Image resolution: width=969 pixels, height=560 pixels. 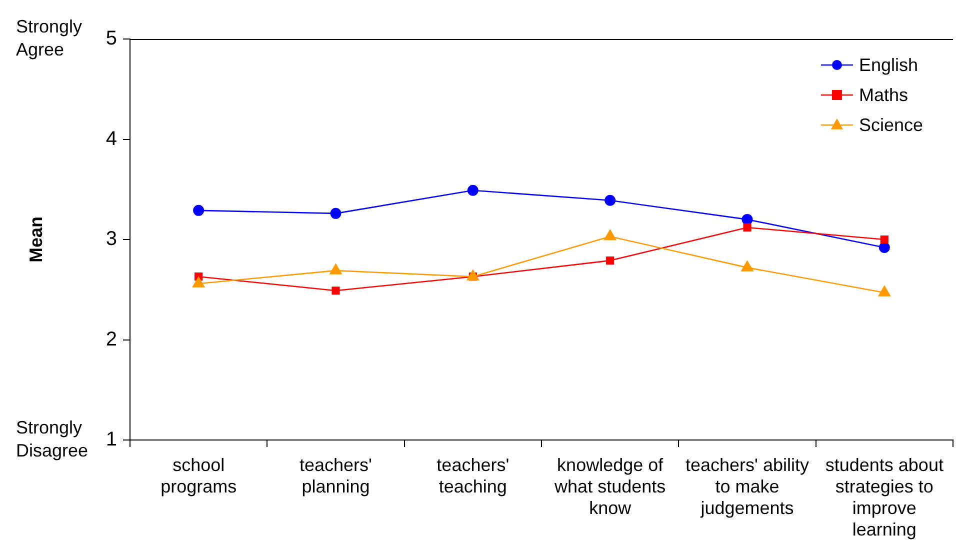 What do you see at coordinates (884, 497) in the screenshot?
I see `x-tick-label: students about strategies to improve learning` at bounding box center [884, 497].